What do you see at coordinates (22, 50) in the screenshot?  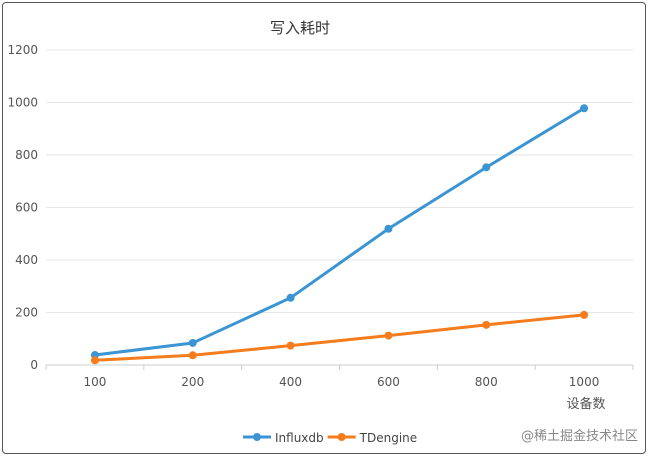 I see `y-tick-label: 1200` at bounding box center [22, 50].